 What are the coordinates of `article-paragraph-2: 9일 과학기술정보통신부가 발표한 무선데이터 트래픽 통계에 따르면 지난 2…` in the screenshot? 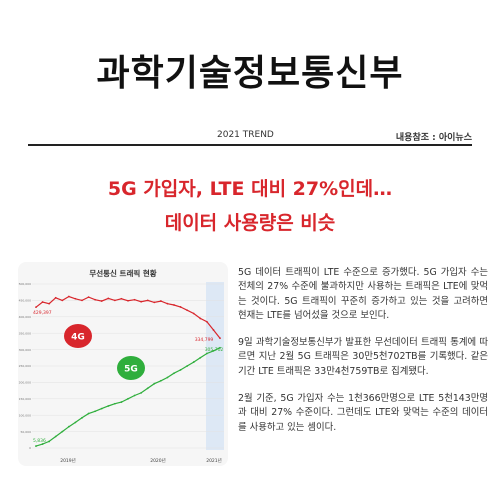 It's located at (363, 357).